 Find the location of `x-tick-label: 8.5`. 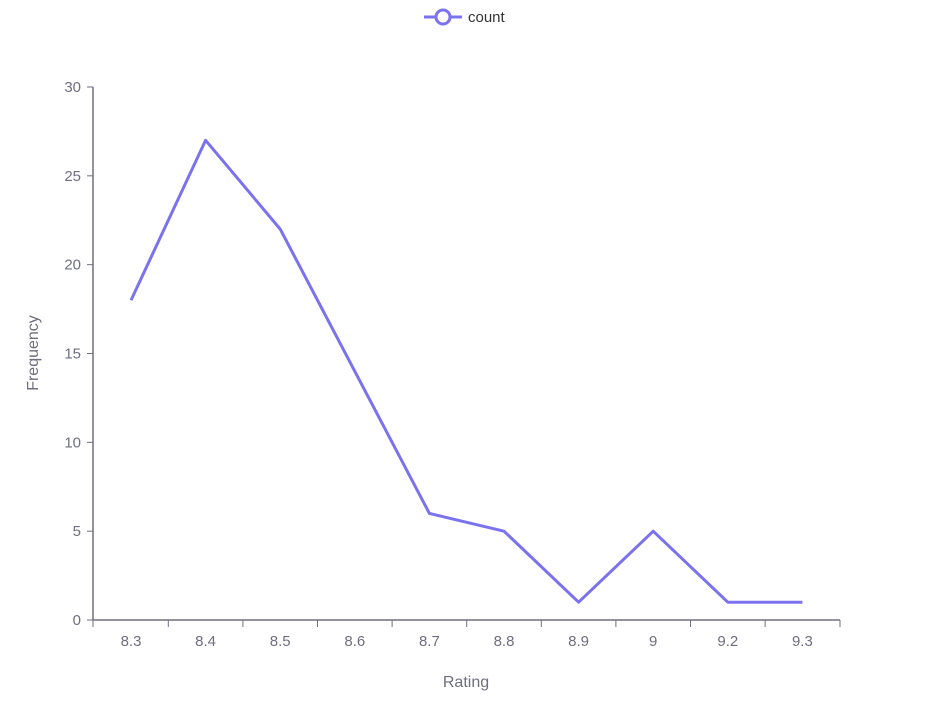

x-tick-label: 8.5 is located at coordinates (280, 641).